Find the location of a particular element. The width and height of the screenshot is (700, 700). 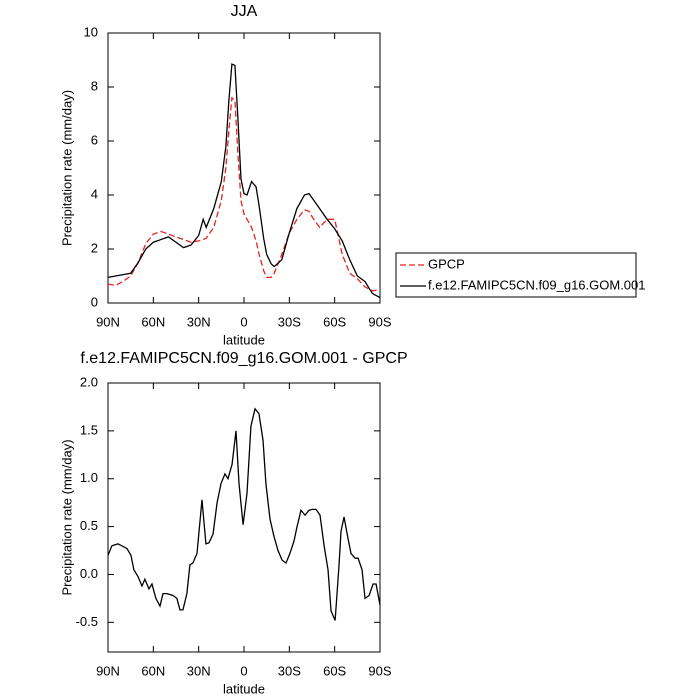

y-tick-label: 0 is located at coordinates (94, 301).